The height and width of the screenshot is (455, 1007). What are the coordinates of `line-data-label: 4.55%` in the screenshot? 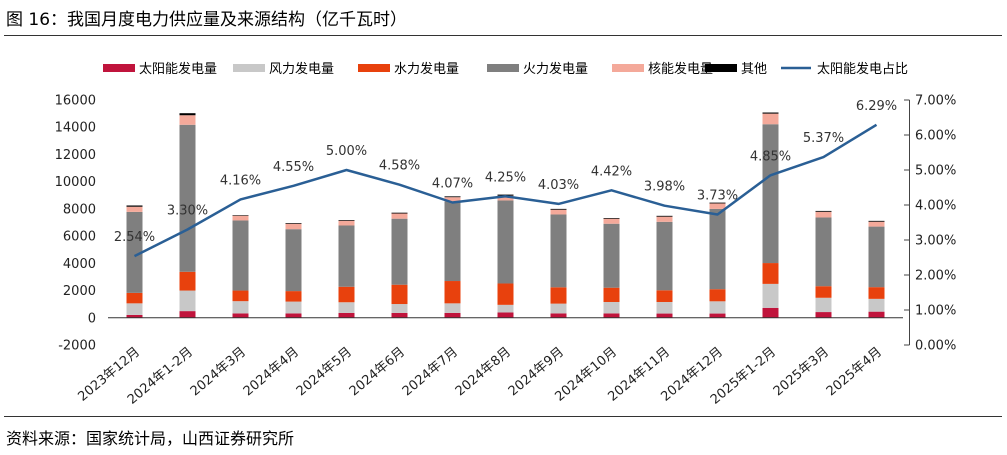 It's located at (293, 167).